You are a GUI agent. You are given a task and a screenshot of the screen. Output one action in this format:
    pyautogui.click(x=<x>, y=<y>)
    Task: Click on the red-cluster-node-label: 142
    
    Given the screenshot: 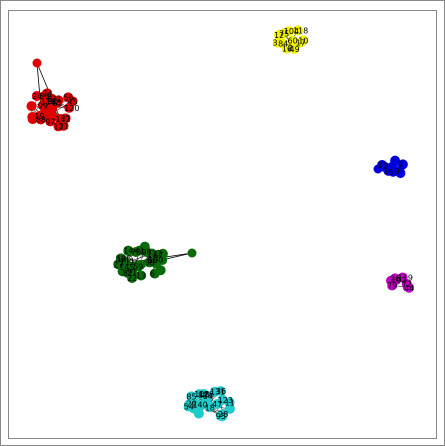 What is the action you would take?
    pyautogui.click(x=62, y=119)
    